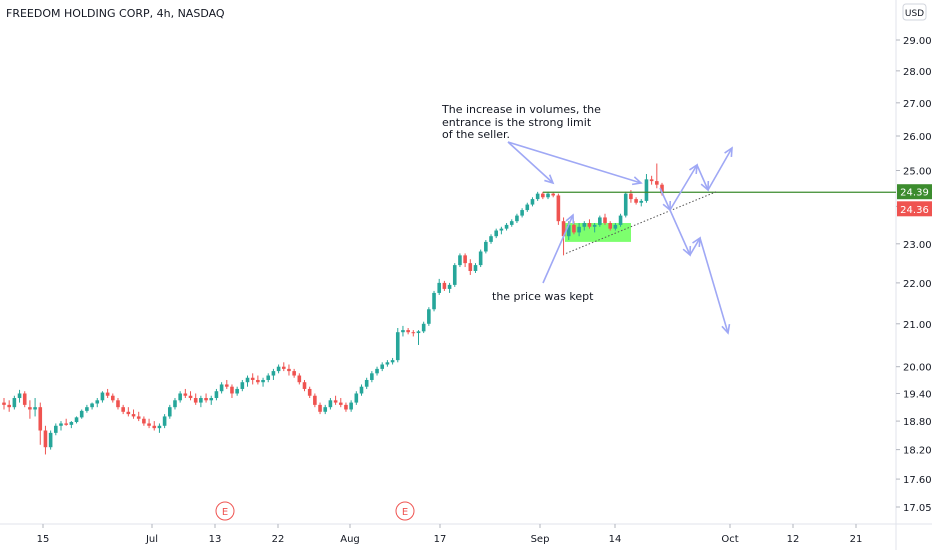 This screenshot has height=550, width=932. Describe the element at coordinates (728, 152) in the screenshot. I see `forecast-arrow-breakout-head` at that location.